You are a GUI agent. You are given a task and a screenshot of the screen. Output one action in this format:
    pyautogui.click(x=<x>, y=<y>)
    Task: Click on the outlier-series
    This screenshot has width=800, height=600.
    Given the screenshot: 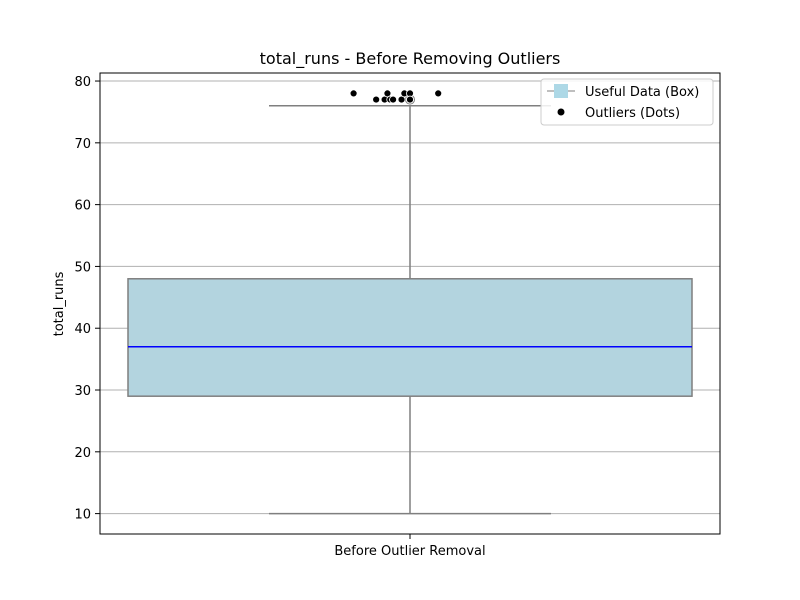 What is the action you would take?
    pyautogui.click(x=396, y=96)
    